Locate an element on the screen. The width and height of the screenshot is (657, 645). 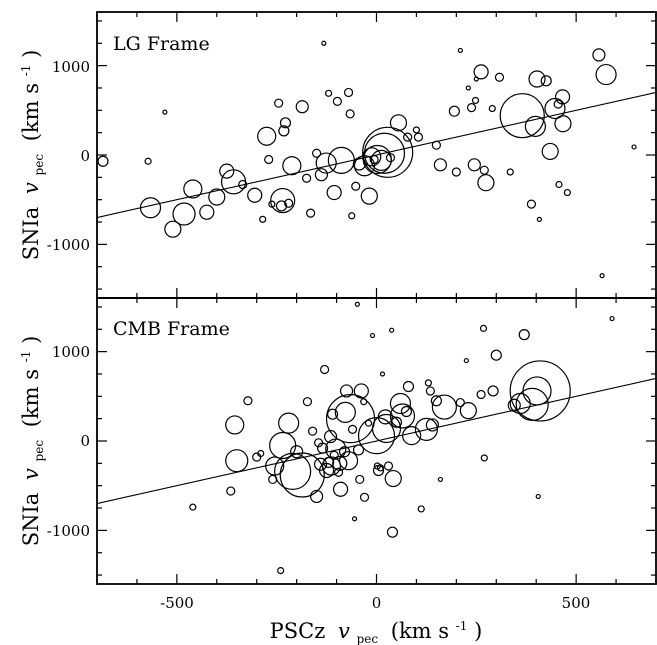
top-y-tick-label-0: 0 is located at coordinates (85, 156).